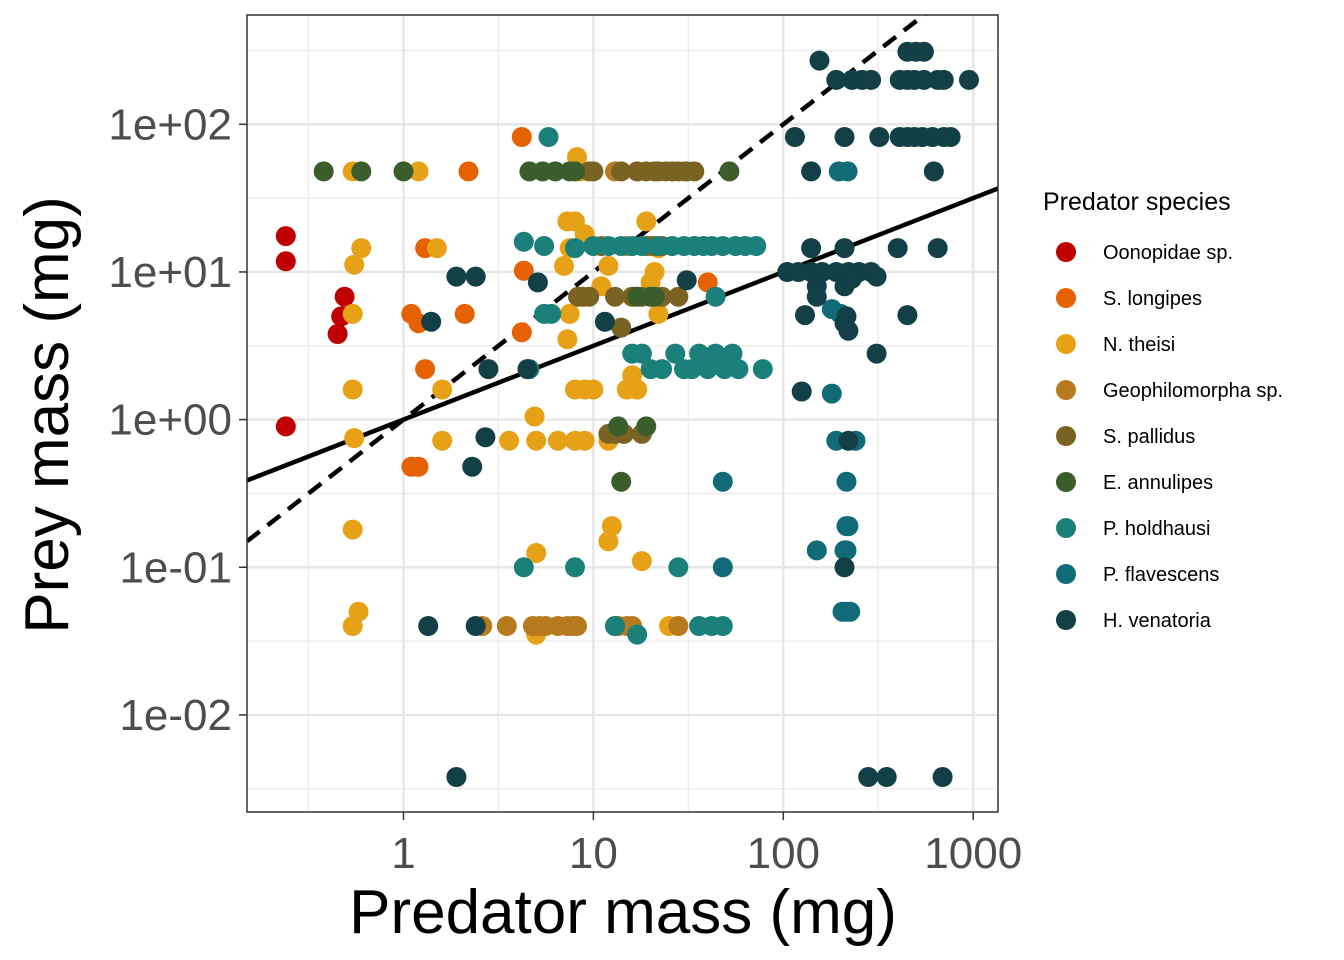  I want to click on y-tick-label: 1e-01, so click(175, 567).